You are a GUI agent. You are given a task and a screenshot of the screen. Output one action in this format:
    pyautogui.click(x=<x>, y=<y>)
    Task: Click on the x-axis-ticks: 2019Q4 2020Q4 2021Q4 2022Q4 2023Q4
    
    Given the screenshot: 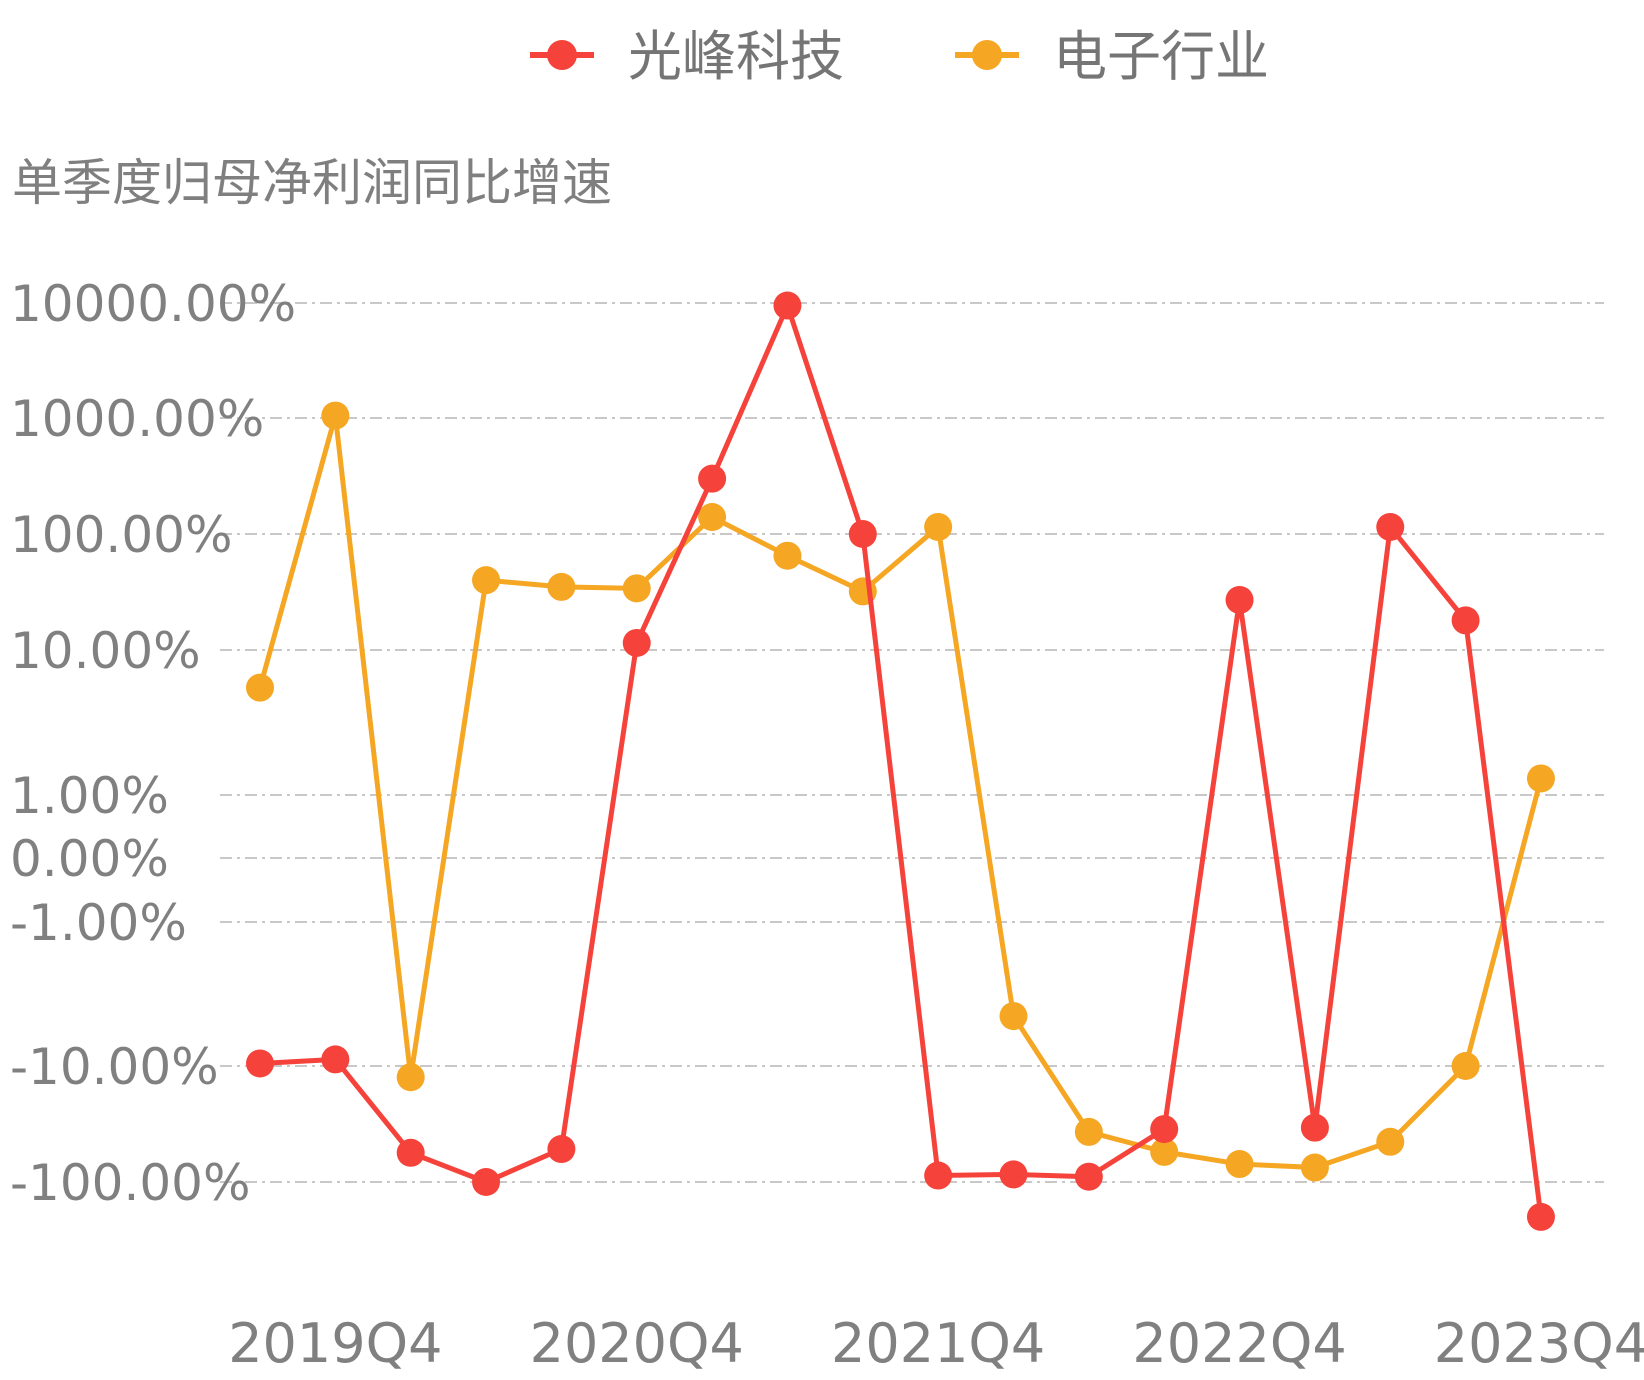 What is the action you would take?
    pyautogui.click(x=936, y=1343)
    